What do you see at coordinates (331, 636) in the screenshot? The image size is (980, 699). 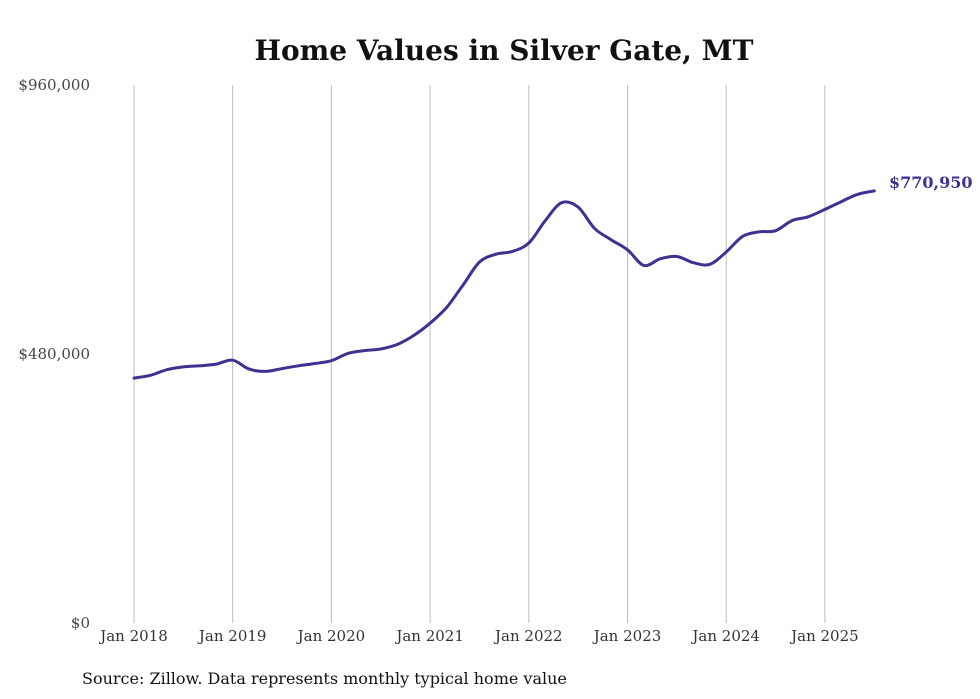 I see `x-tick-label: Jan 2020` at bounding box center [331, 636].